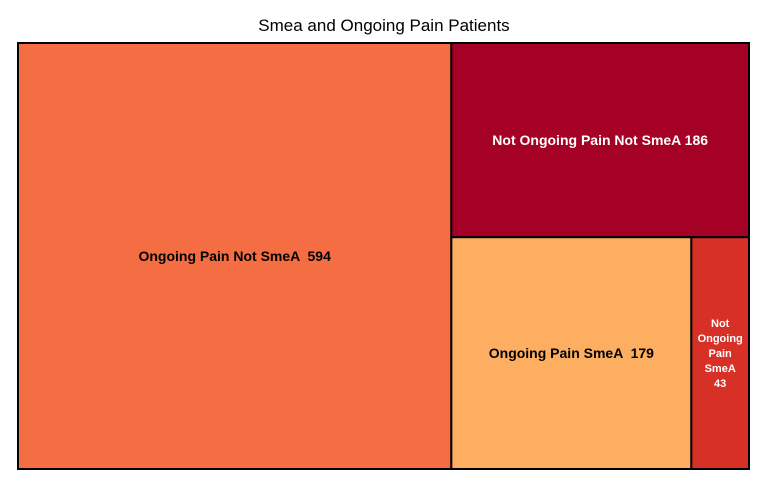 This screenshot has width=768, height=480. Describe the element at coordinates (234, 256) in the screenshot. I see `tile-ongoing-pain-not-smea-label: Ongoing Pain Not SmeA 594` at that location.